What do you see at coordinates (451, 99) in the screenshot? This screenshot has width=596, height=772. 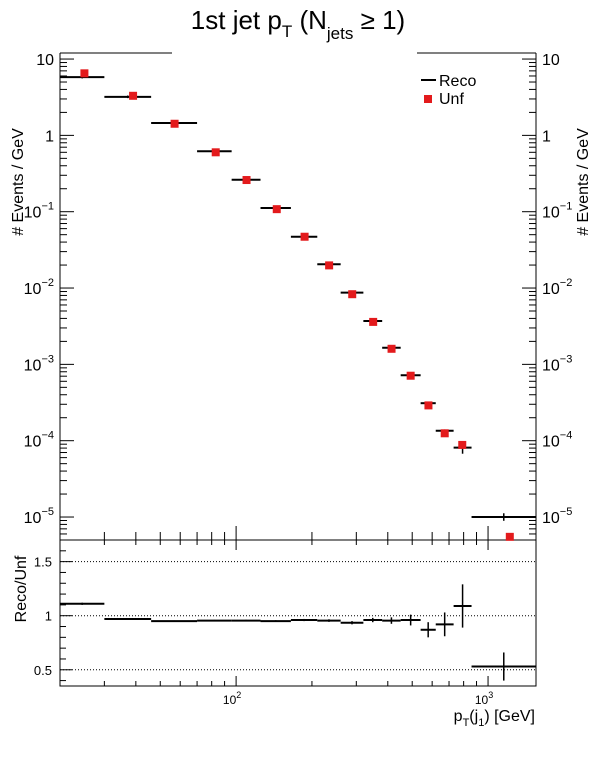 I see `legend-unf-label: Unf` at bounding box center [451, 99].